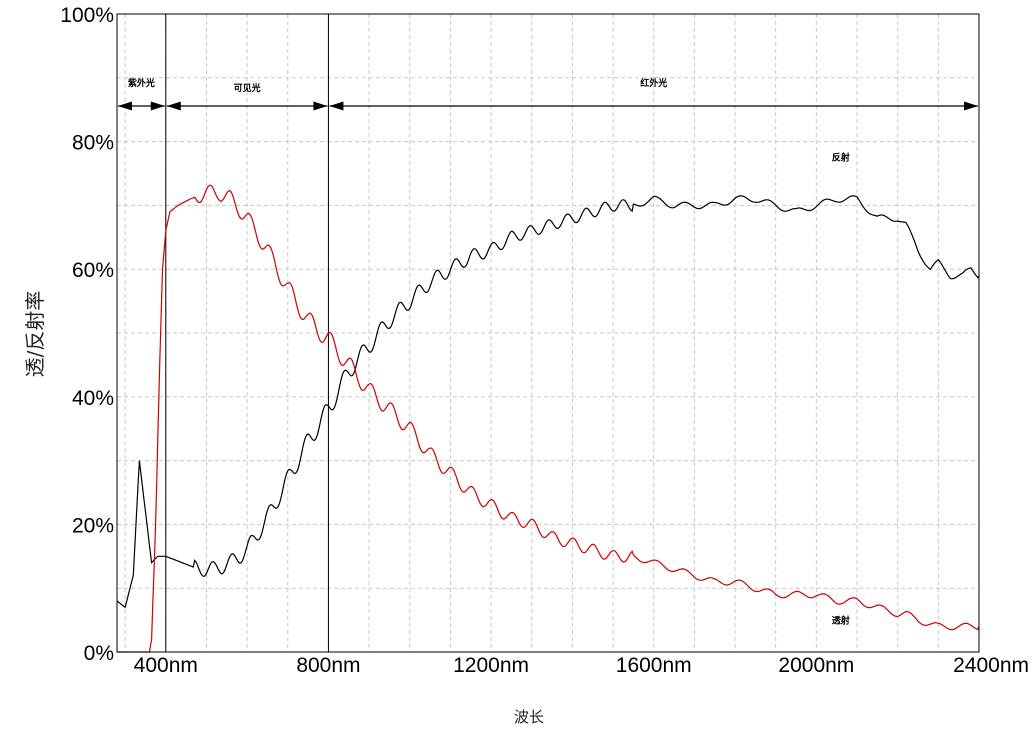 This screenshot has width=1034, height=731. Describe the element at coordinates (247, 88) in the screenshot. I see `region-label: 可见光` at that location.